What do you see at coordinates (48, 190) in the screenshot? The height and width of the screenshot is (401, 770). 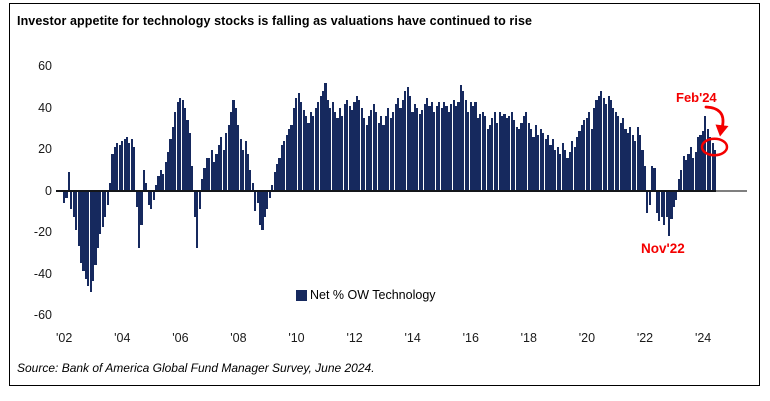 I see `y-tick-label: 0` at bounding box center [48, 190].